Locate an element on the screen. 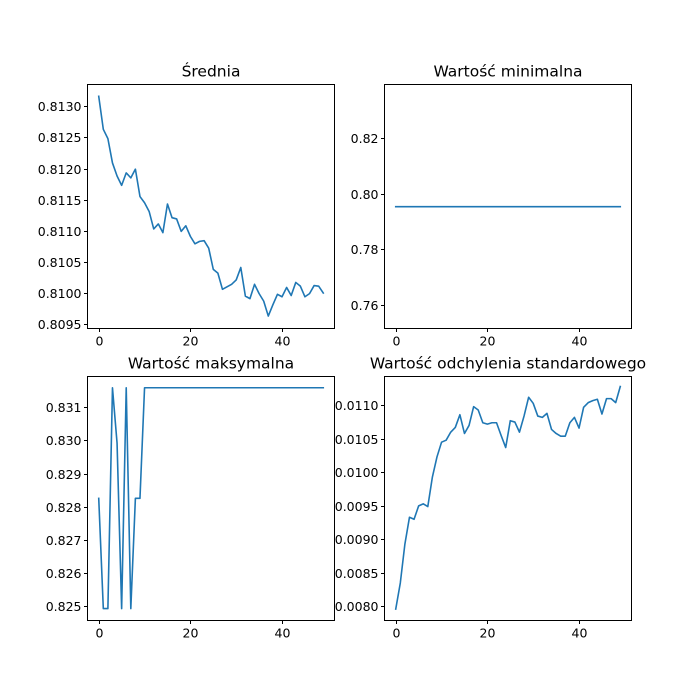 This screenshot has width=700, height=700. y-tick-label-mean-6: 0.8125 is located at coordinates (60, 137).